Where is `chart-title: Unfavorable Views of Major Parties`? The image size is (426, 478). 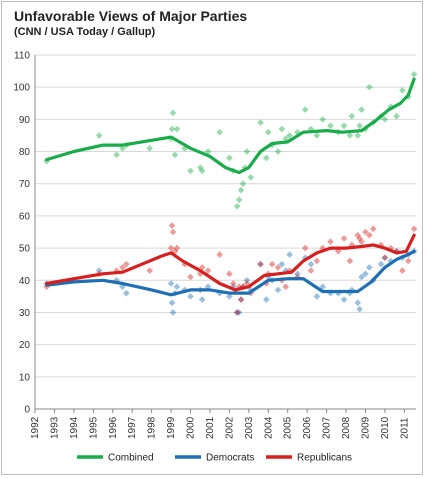 chart-title: Unfavorable Views of Major Parties is located at coordinates (131, 16).